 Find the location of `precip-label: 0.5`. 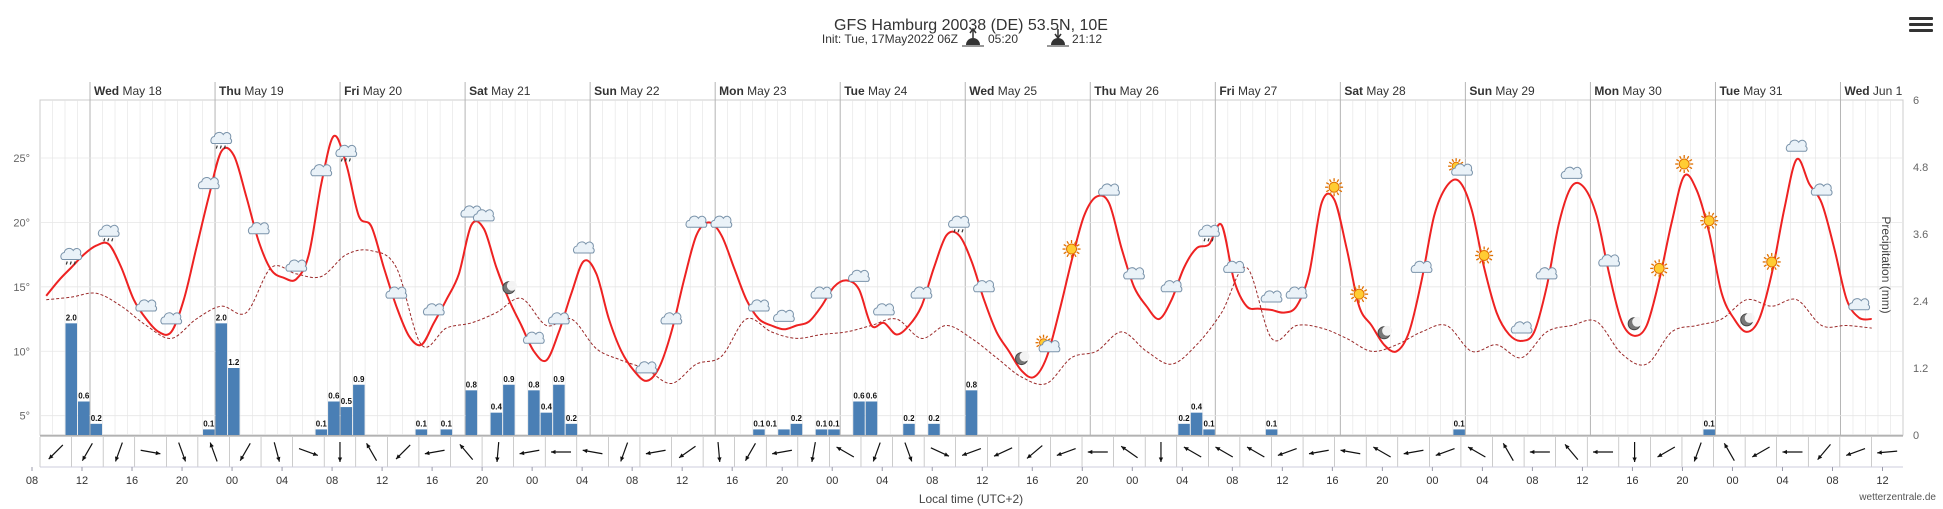

precip-label: 0.5 is located at coordinates (347, 401).